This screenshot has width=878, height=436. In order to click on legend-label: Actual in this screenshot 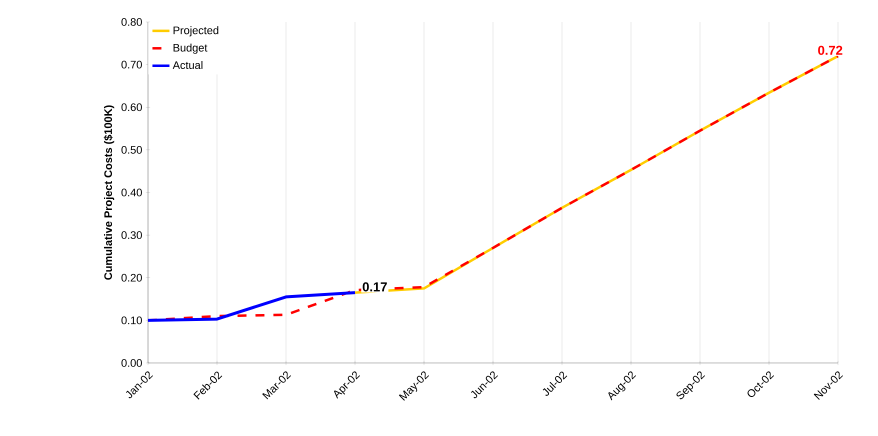, I will do `click(187, 65)`.